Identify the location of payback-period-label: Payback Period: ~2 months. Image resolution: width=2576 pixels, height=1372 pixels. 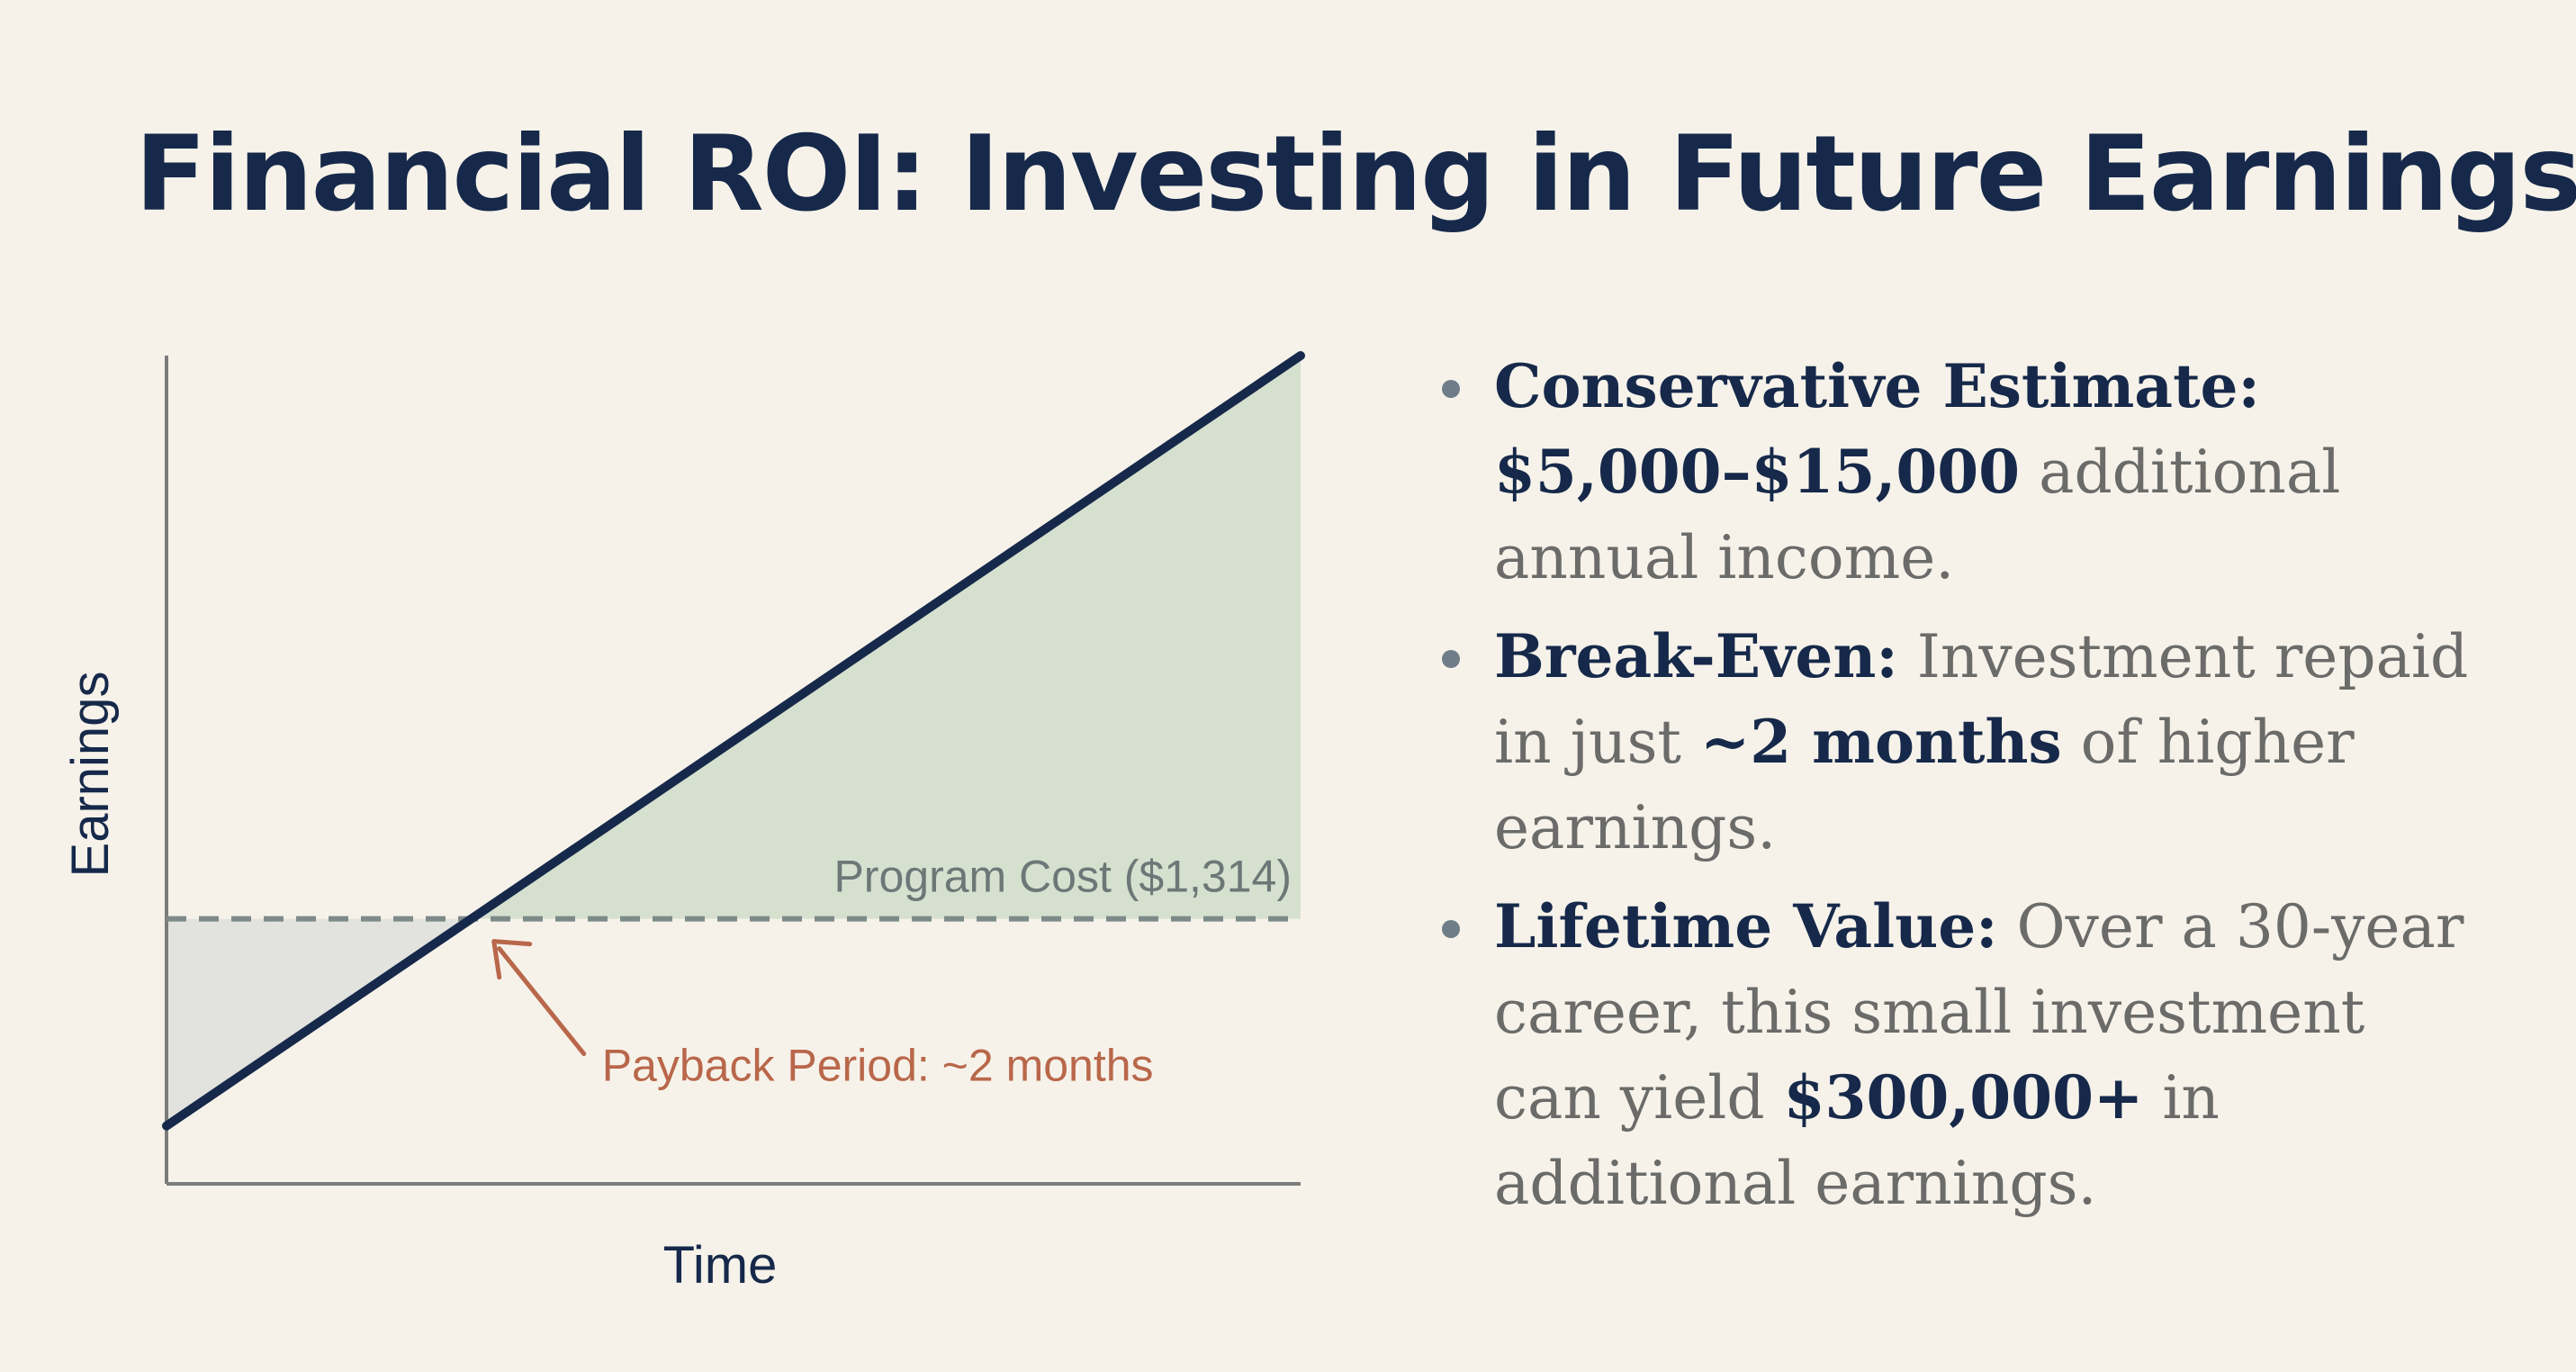
(878, 1066).